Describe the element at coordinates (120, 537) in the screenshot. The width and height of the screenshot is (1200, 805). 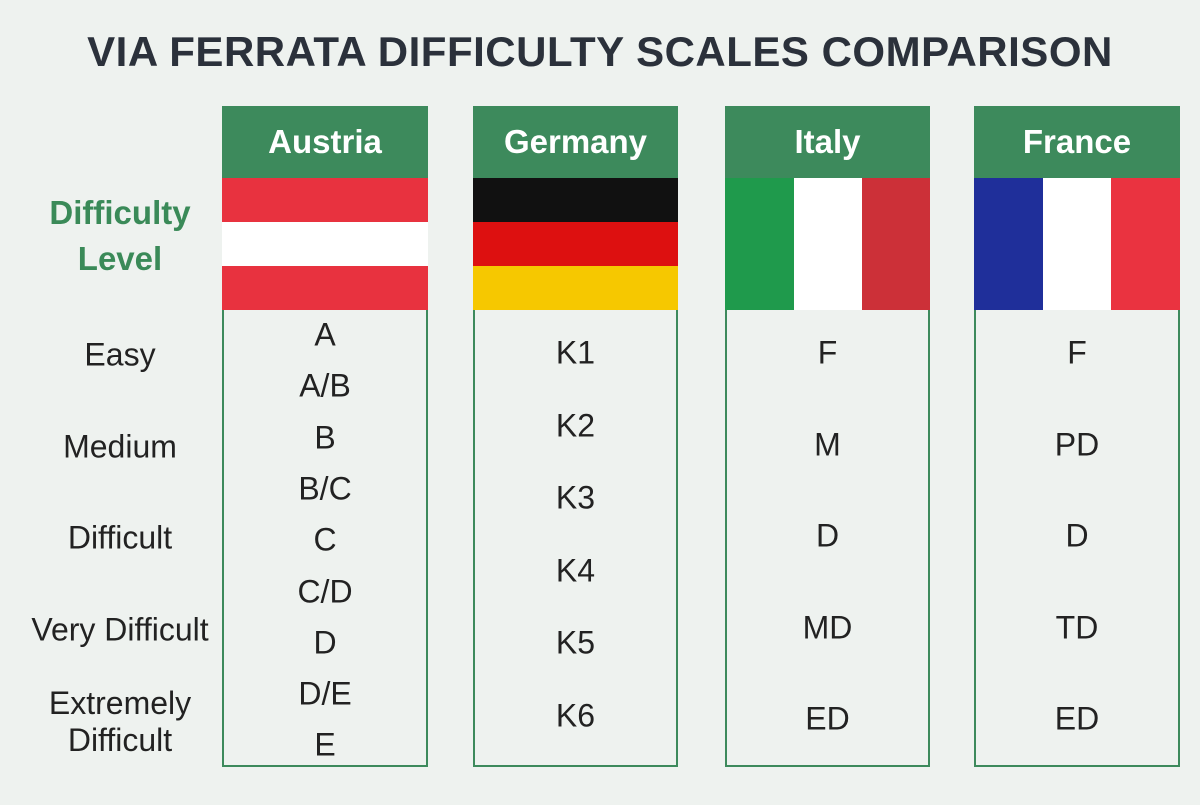
I see `level-label: Difficult` at that location.